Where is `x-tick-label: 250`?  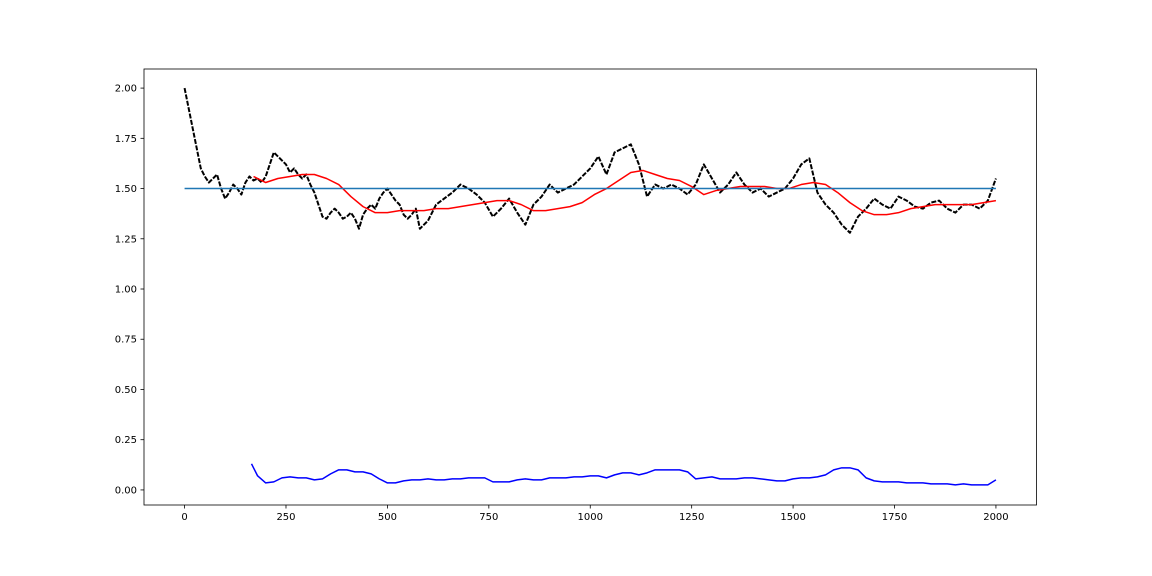 x-tick-label: 250 is located at coordinates (285, 517).